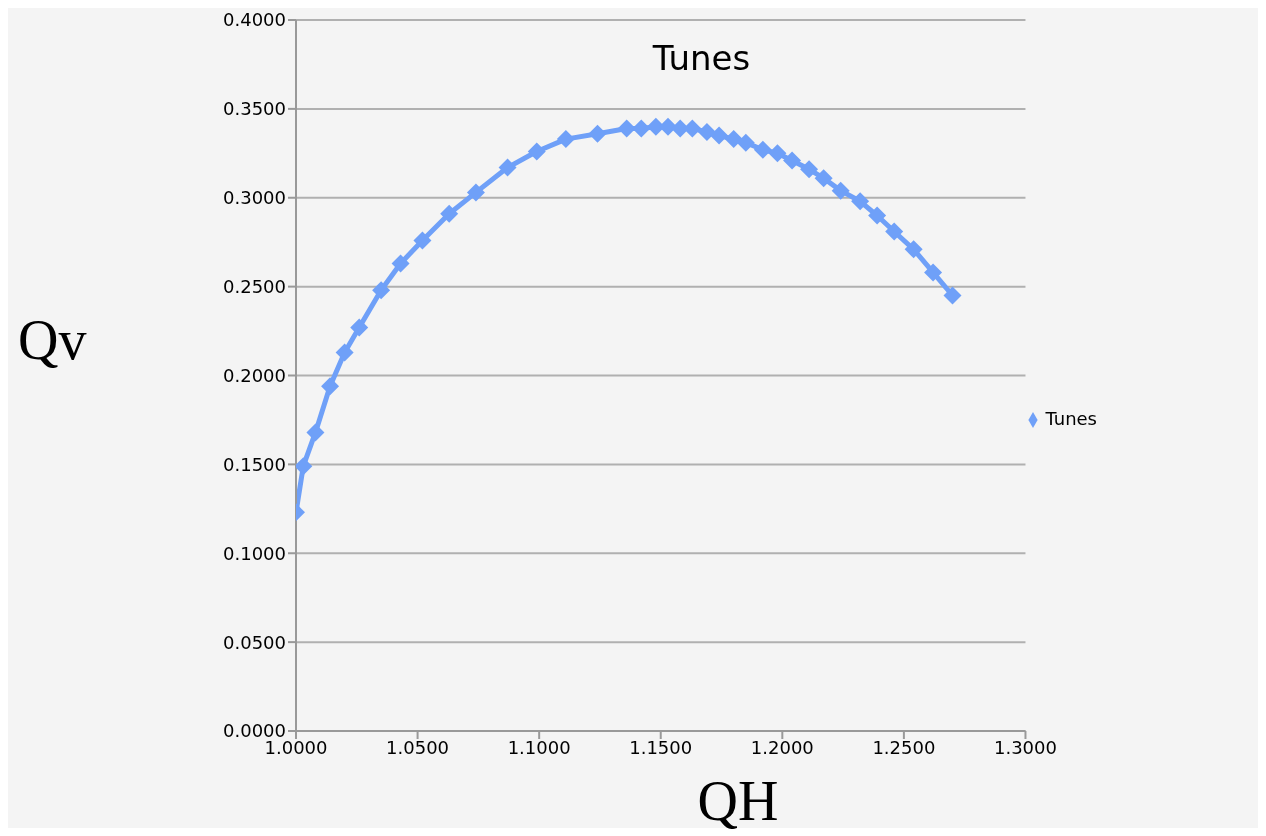  Describe the element at coordinates (1025, 747) in the screenshot. I see `x-tick-label: 1.3000` at that location.